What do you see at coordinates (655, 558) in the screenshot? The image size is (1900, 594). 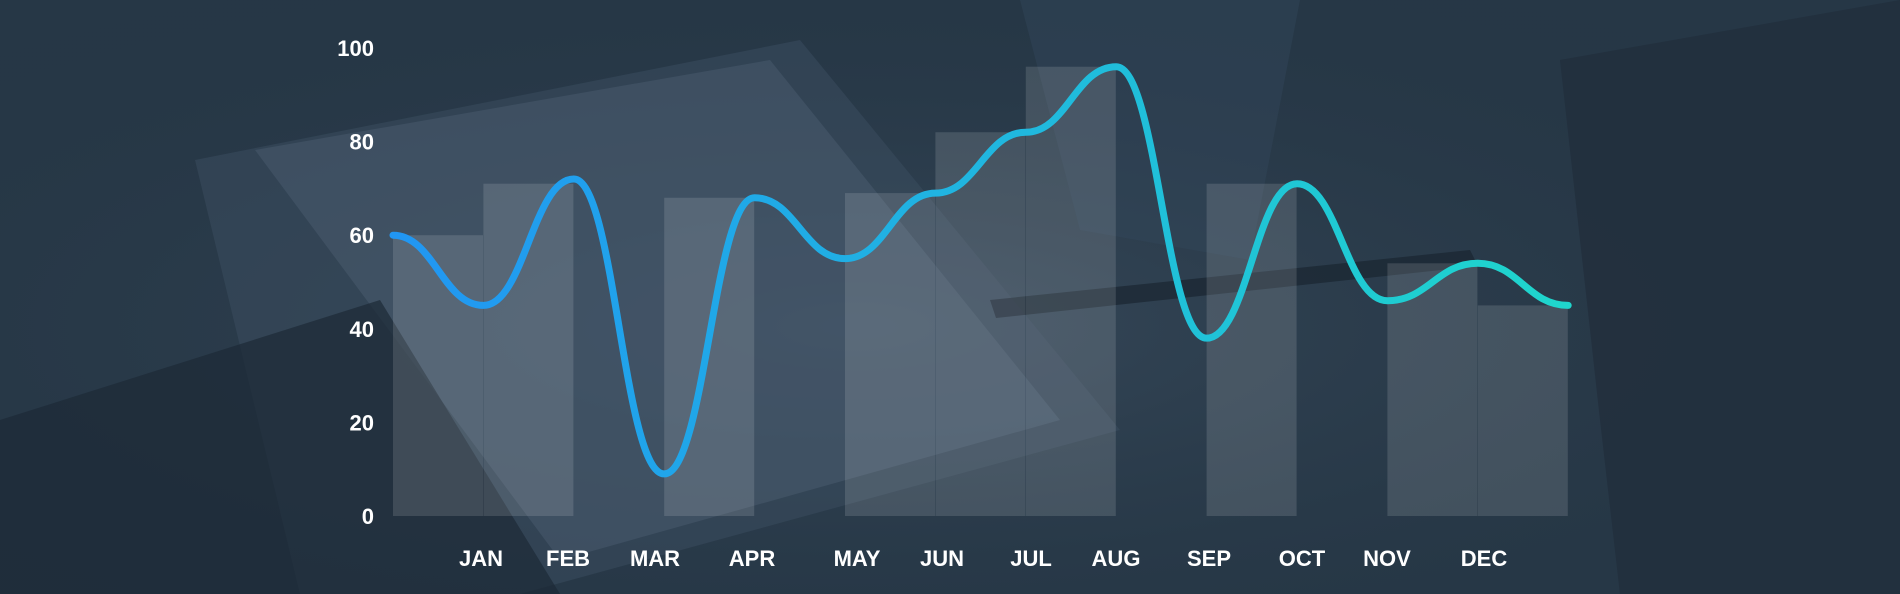 I see `x-tick-label: MAR` at bounding box center [655, 558].